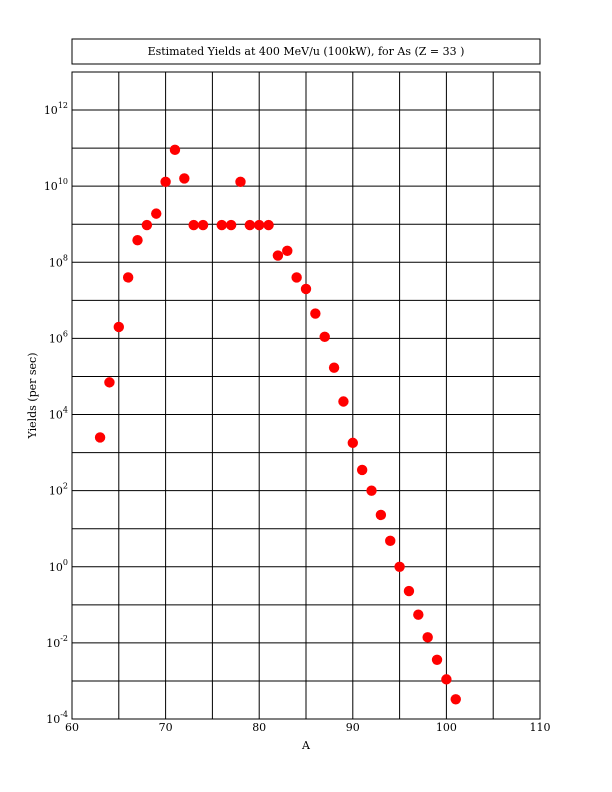 This screenshot has height=792, width=612. I want to click on y-tick-labels: 10⁻⁴ 10⁻² 10⁰ 10² 10⁴ 10⁶ 10⁸ 10¹⁰ 10¹², so click(56, 413).